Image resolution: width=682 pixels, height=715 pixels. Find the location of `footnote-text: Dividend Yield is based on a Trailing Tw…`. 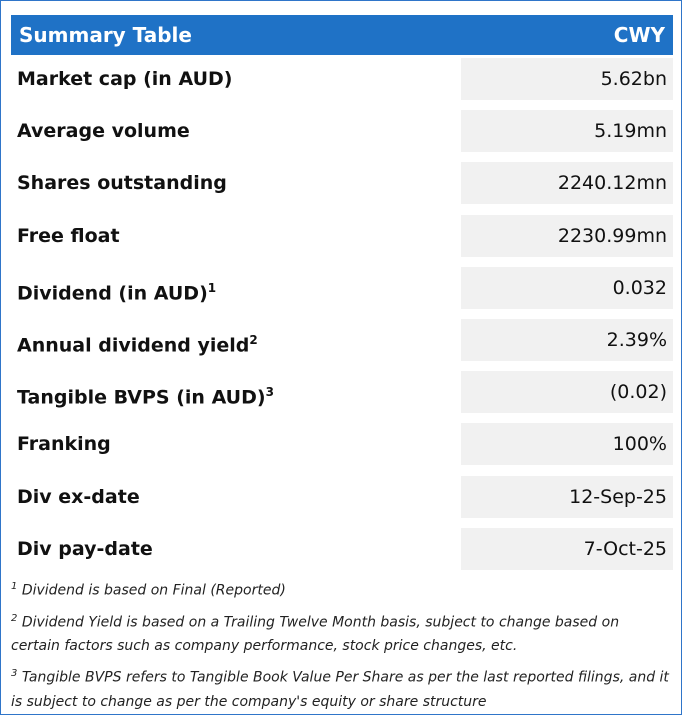

footnote-text: Dividend Yield is based on a Trailing Tw… is located at coordinates (315, 634).